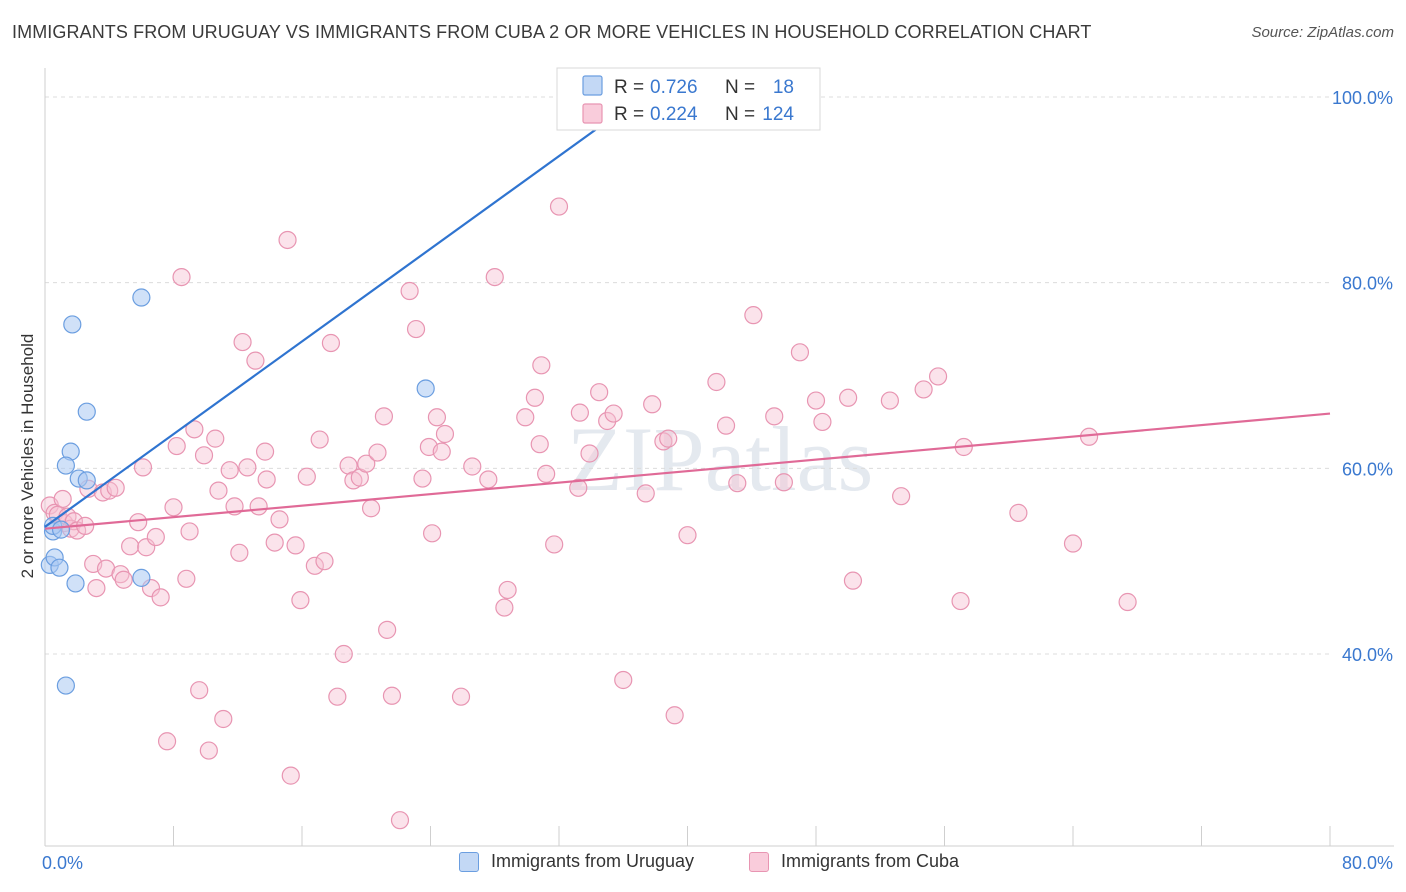 The width and height of the screenshot is (1406, 892). Describe the element at coordinates (592, 85) in the screenshot. I see `legend-swatch-uruguay` at that location.